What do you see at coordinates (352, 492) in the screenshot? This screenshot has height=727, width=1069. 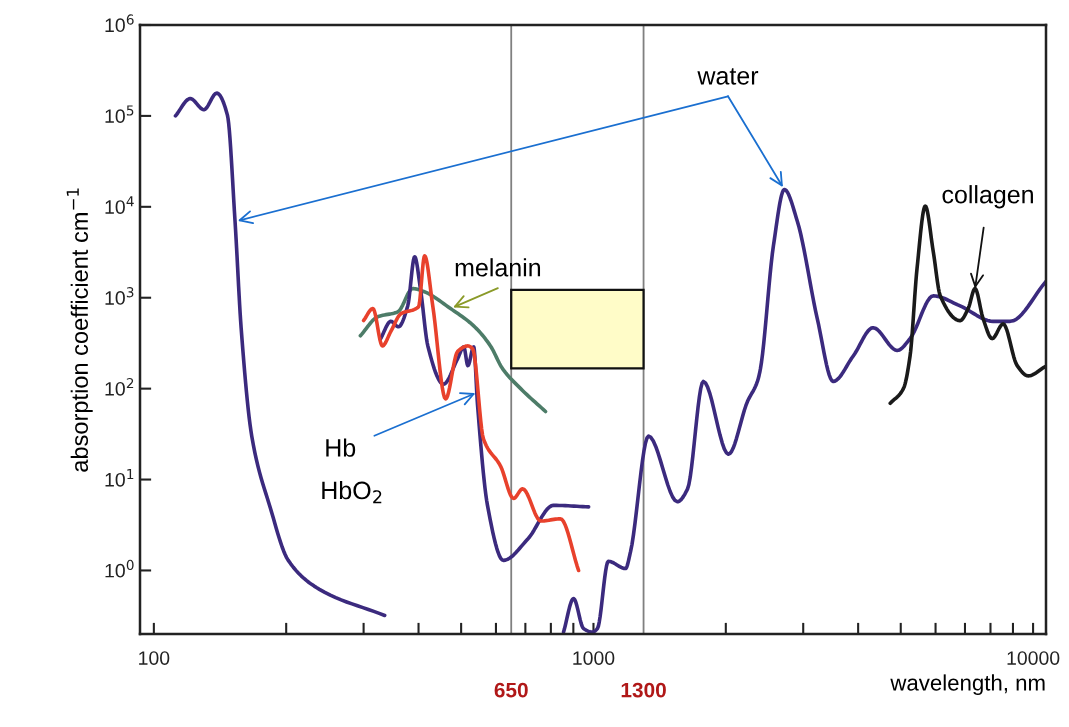 I see `annotation: HbO$_{2}$` at bounding box center [352, 492].